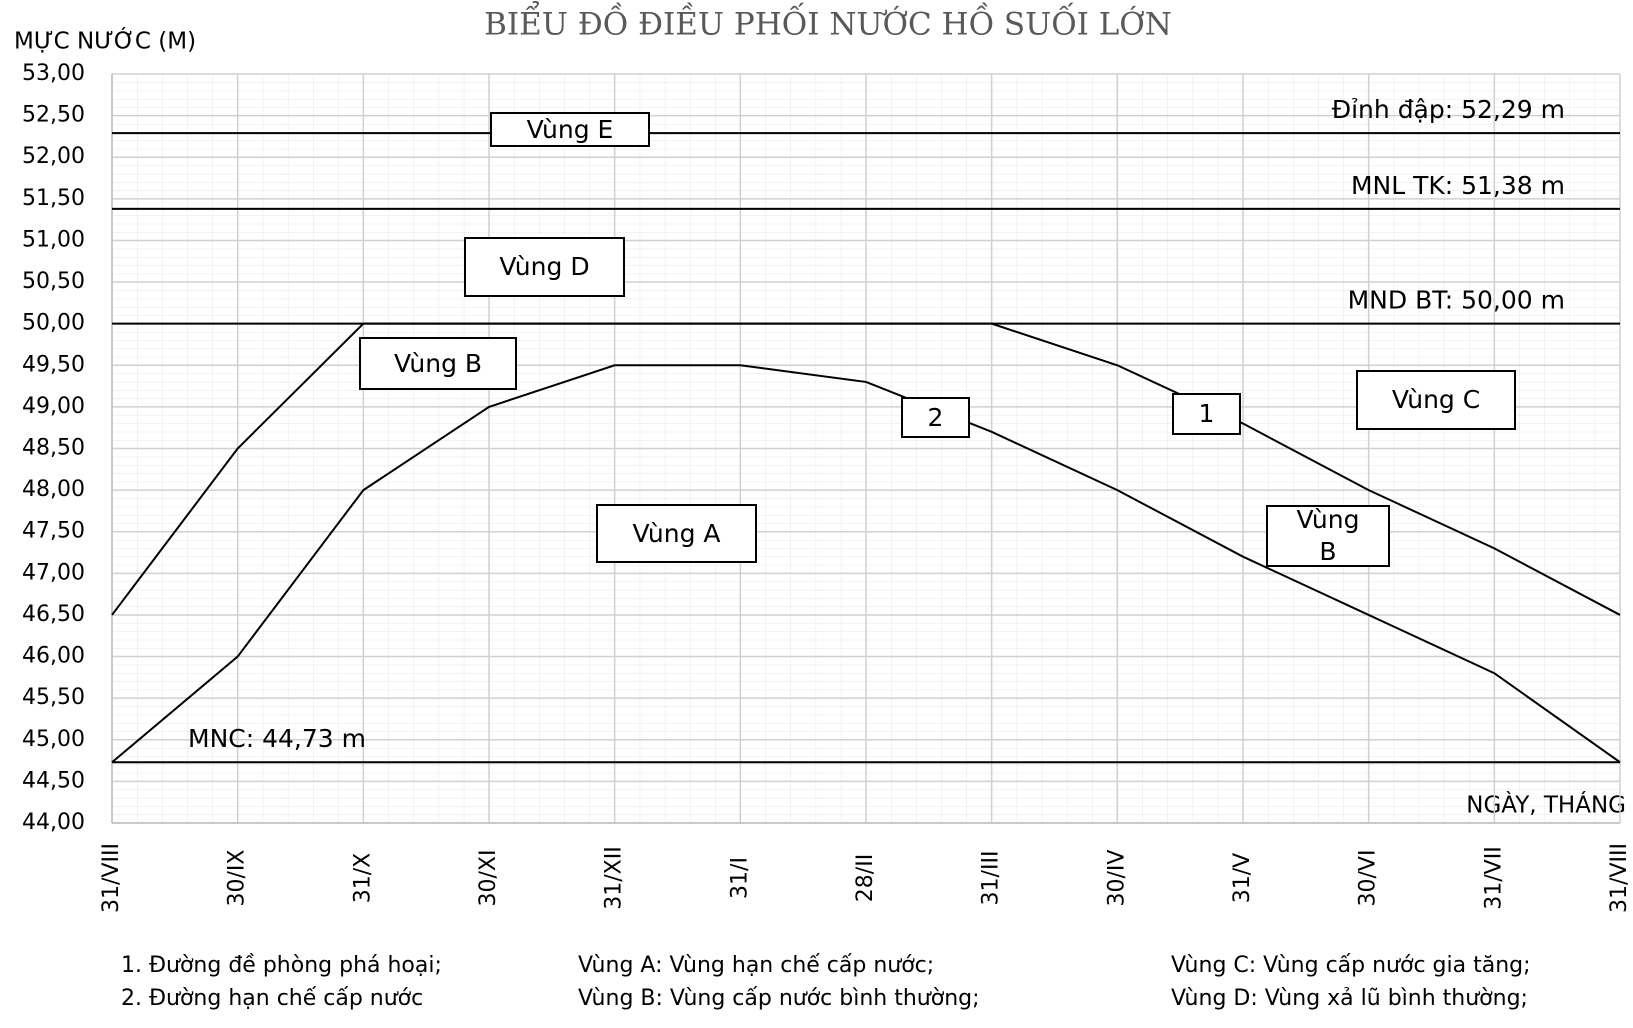 The height and width of the screenshot is (1028, 1633). I want to click on zone-label: Vùng A, so click(676, 533).